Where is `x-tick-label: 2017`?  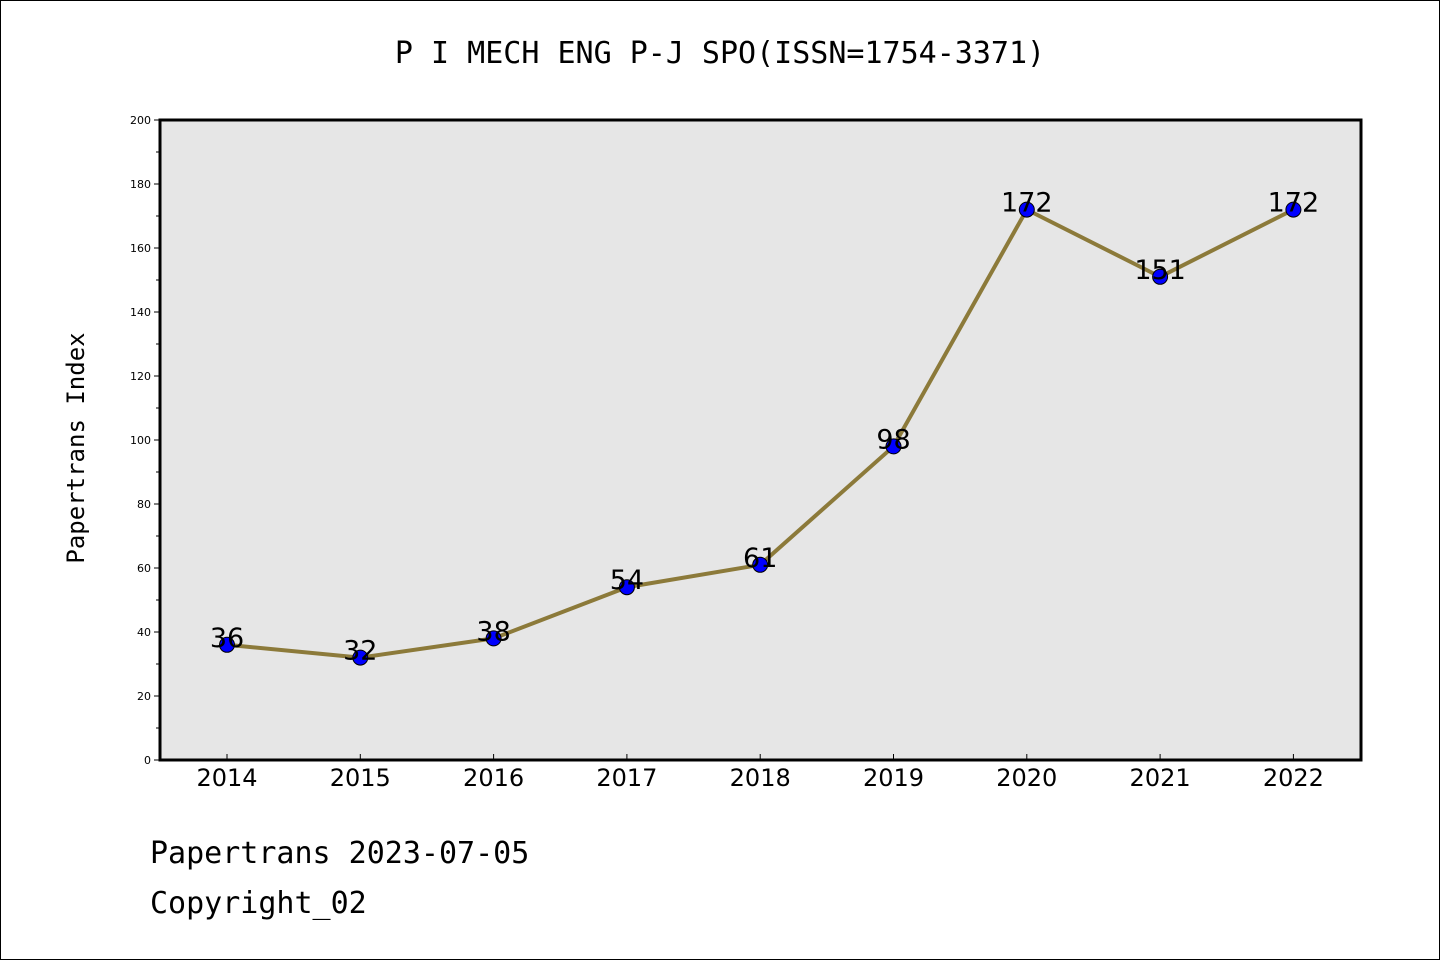 x-tick-label: 2017 is located at coordinates (626, 778).